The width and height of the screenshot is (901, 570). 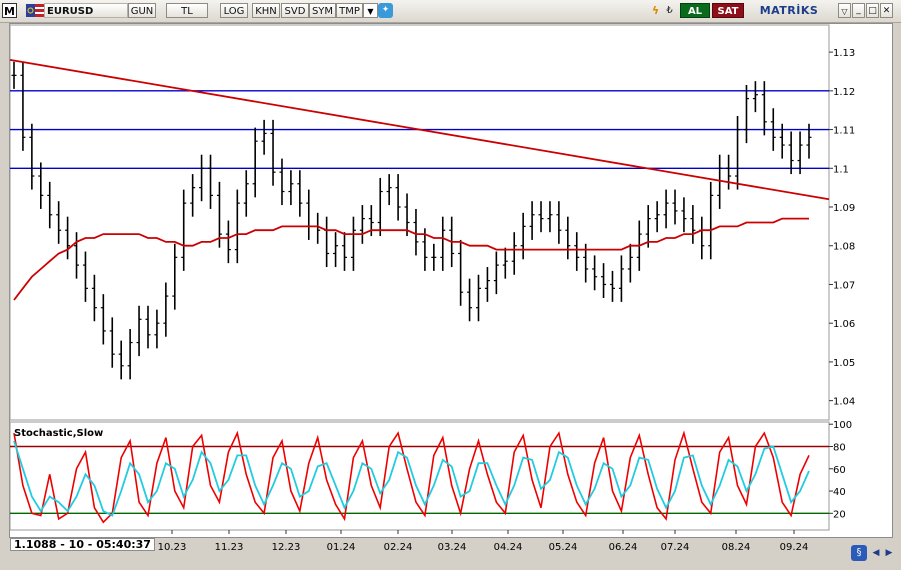 I want to click on flag-icon, so click(x=35, y=10).